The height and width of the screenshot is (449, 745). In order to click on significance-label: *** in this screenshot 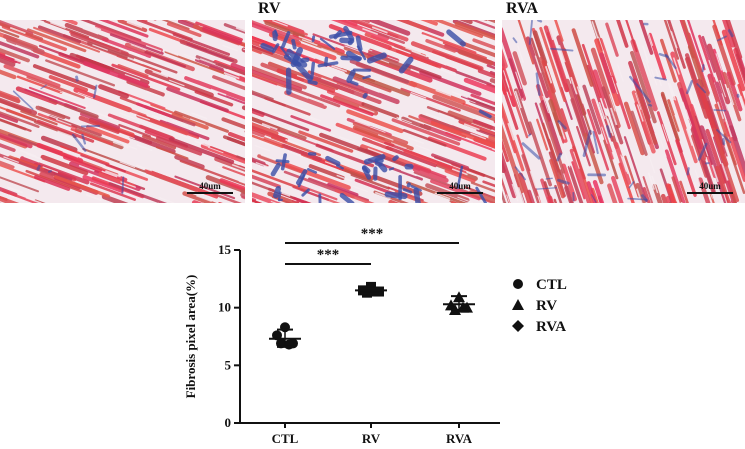, I will do `click(328, 255)`.